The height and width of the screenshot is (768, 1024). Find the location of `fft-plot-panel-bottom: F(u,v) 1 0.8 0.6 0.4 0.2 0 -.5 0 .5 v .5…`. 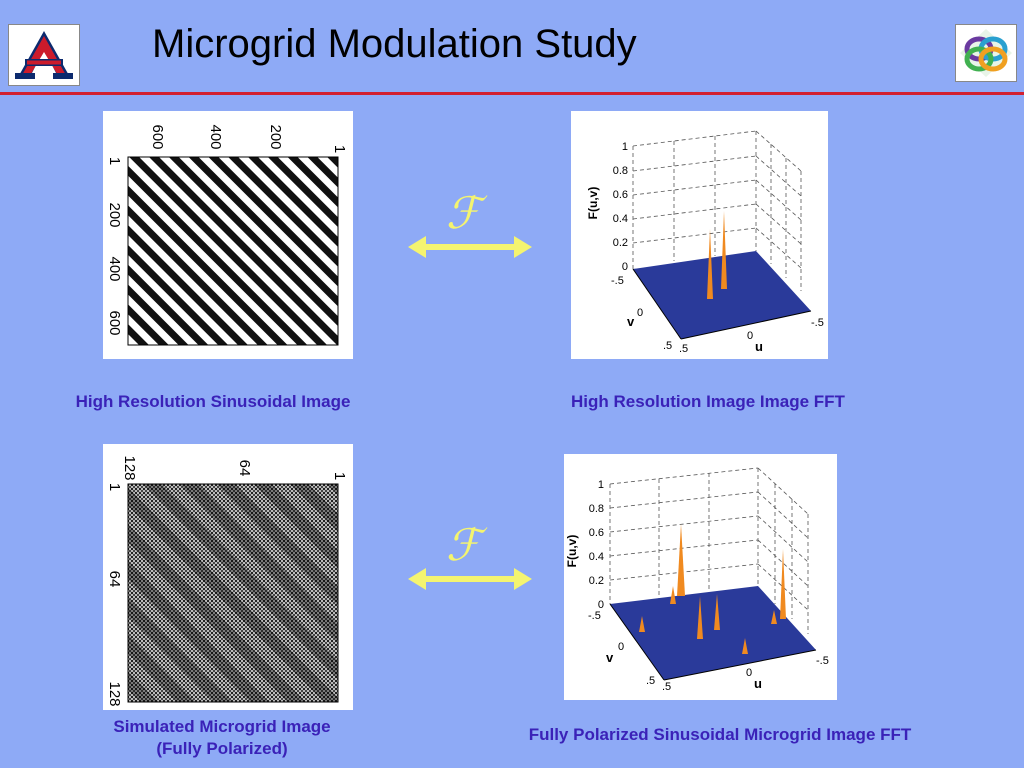

fft-plot-panel-bottom: F(u,v) 1 0.8 0.6 0.4 0.2 0 -.5 0 .5 v .5… is located at coordinates (700, 577).